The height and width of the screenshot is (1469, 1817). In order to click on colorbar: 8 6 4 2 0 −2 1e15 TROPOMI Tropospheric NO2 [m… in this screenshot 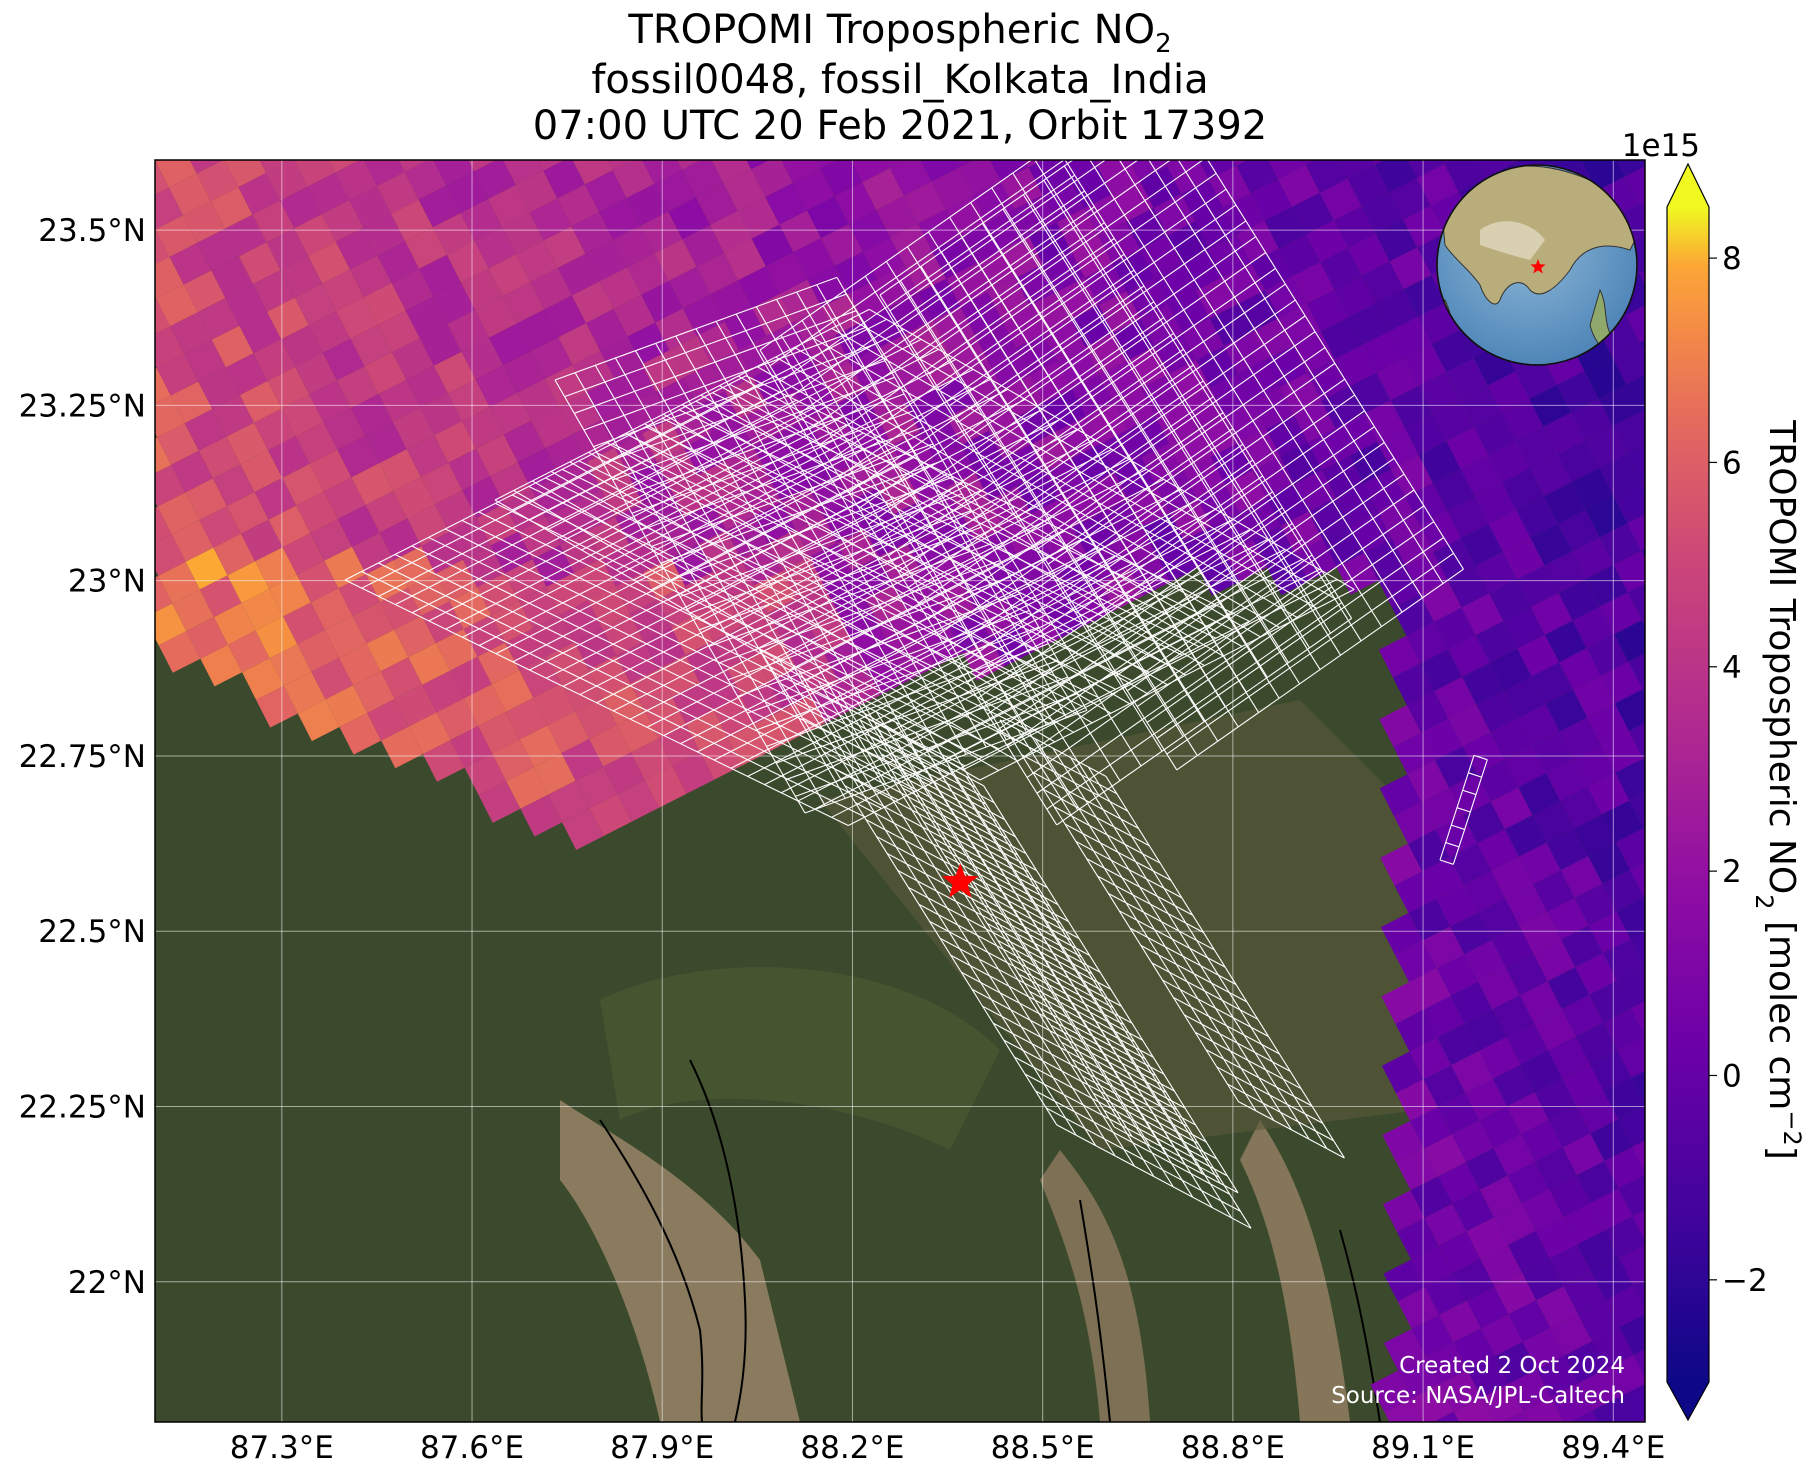, I will do `click(1714, 775)`.